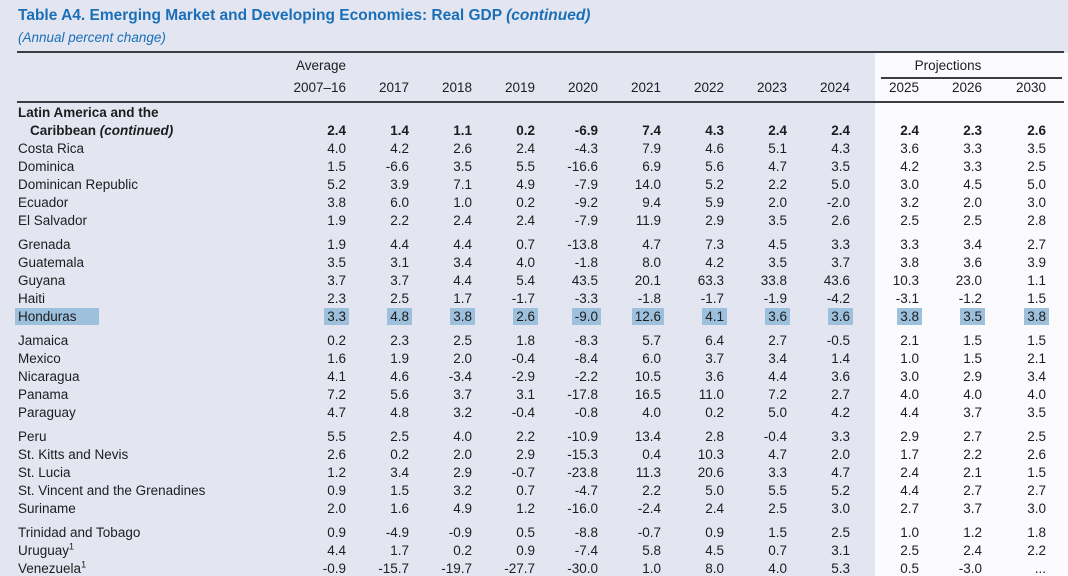 This screenshot has width=1068, height=576. I want to click on gdp-value-cell: -13.8, so click(566, 245).